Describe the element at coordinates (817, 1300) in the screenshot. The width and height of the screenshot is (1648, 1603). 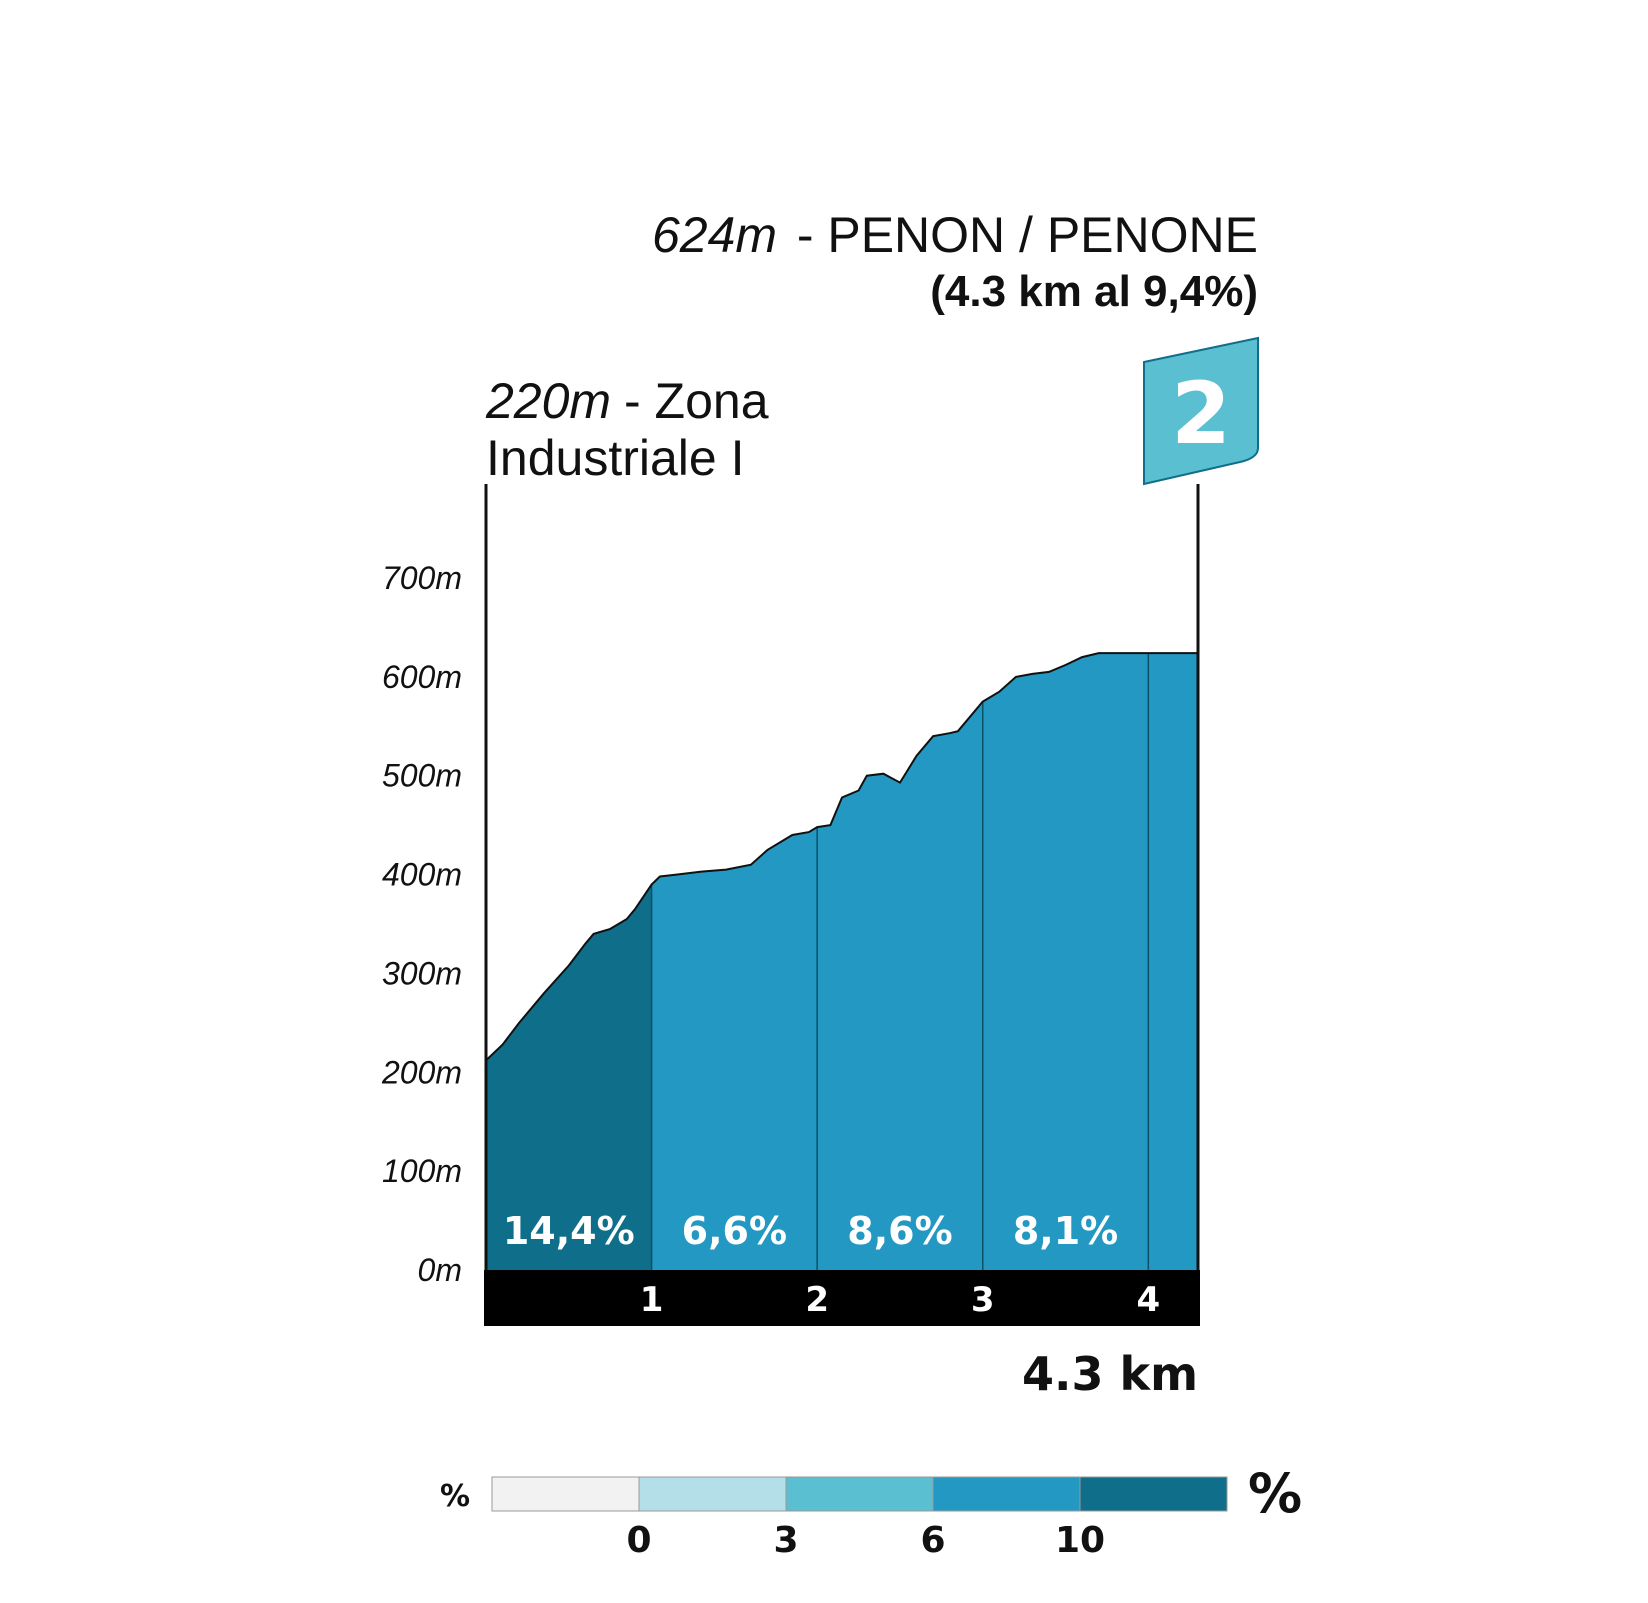
I see `x-tick-label: 2` at that location.